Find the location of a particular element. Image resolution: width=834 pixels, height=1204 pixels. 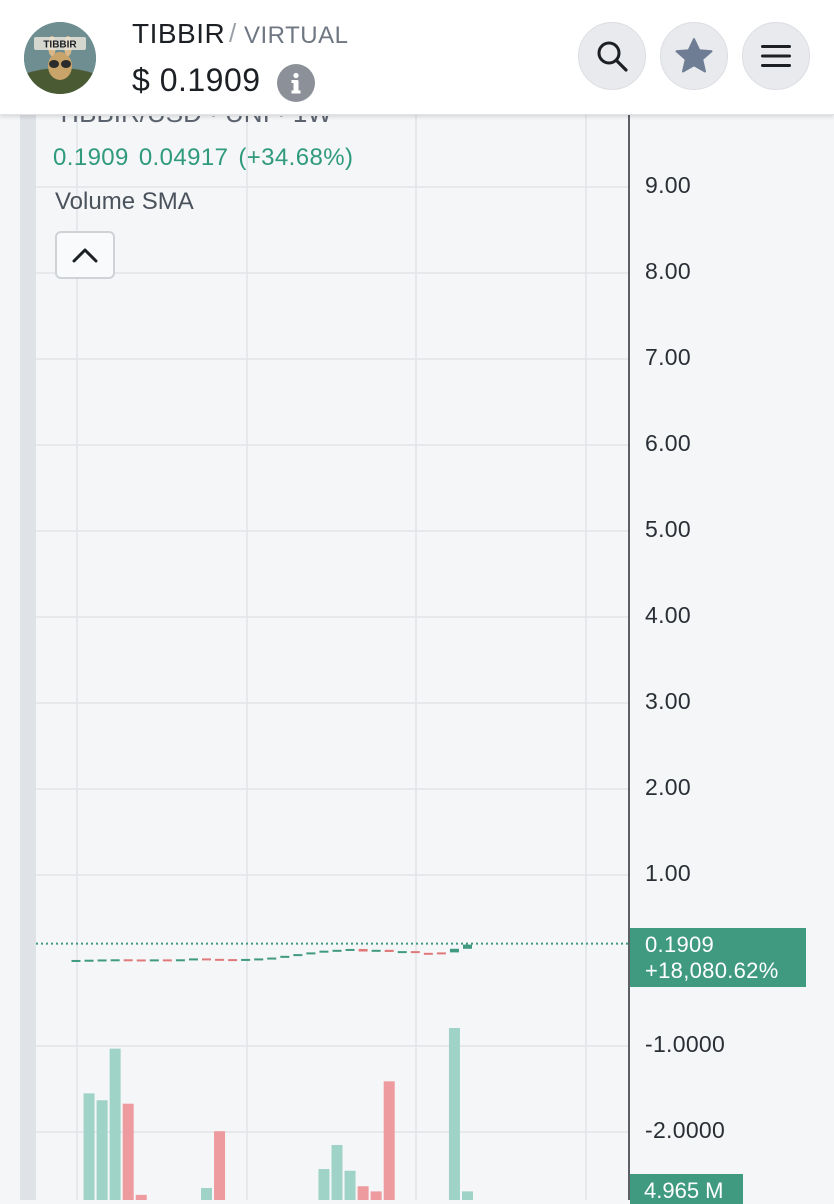

y-axis-tick-label: 6.00 is located at coordinates (668, 443).